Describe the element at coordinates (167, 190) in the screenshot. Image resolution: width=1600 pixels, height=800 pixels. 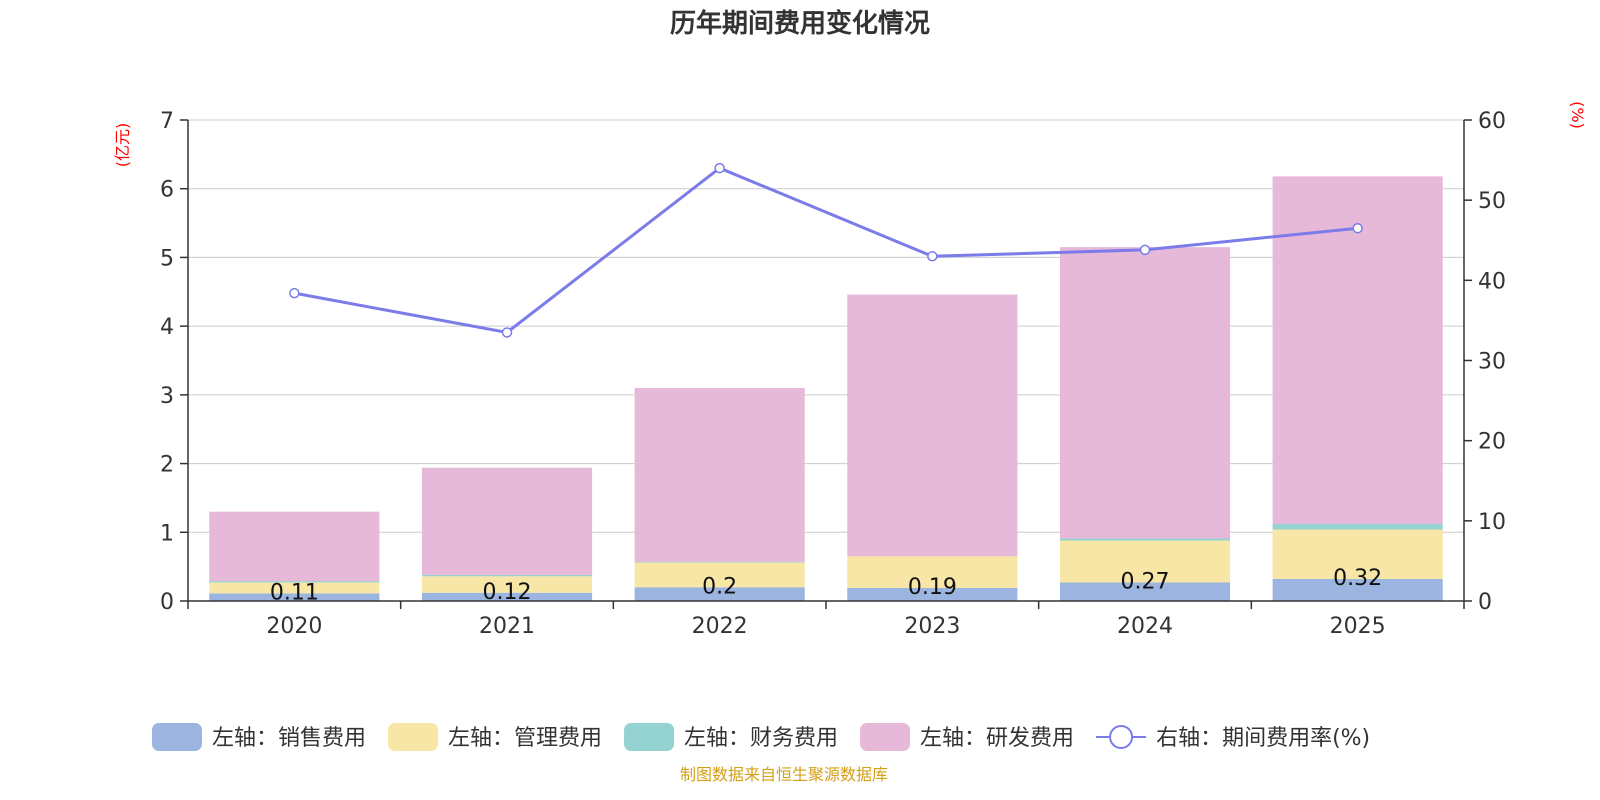
I see `left-tick-label: 6` at that location.